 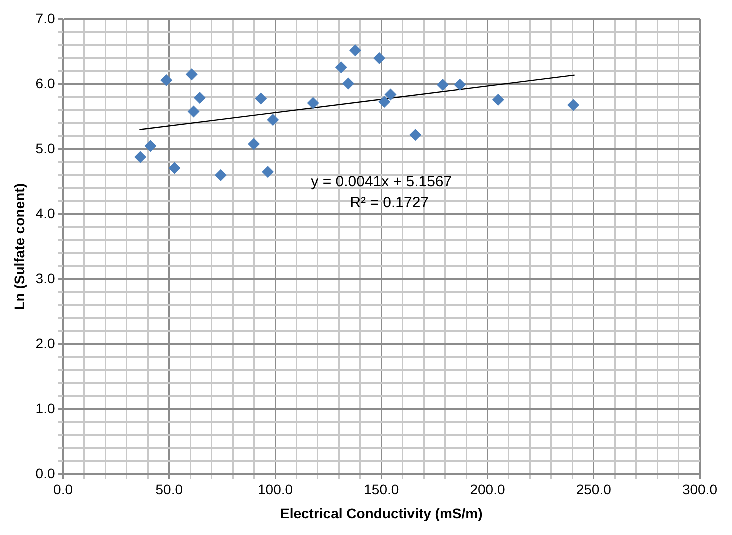 What do you see at coordinates (46, 213) in the screenshot?
I see `y-tick-label: 4.0` at bounding box center [46, 213].